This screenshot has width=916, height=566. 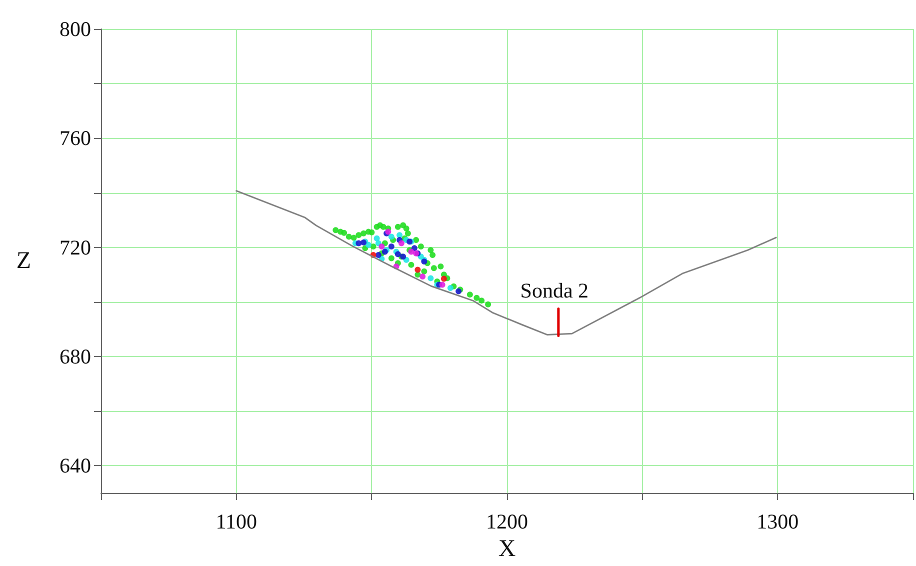 What do you see at coordinates (507, 549) in the screenshot?
I see `x-axis-title: X` at bounding box center [507, 549].